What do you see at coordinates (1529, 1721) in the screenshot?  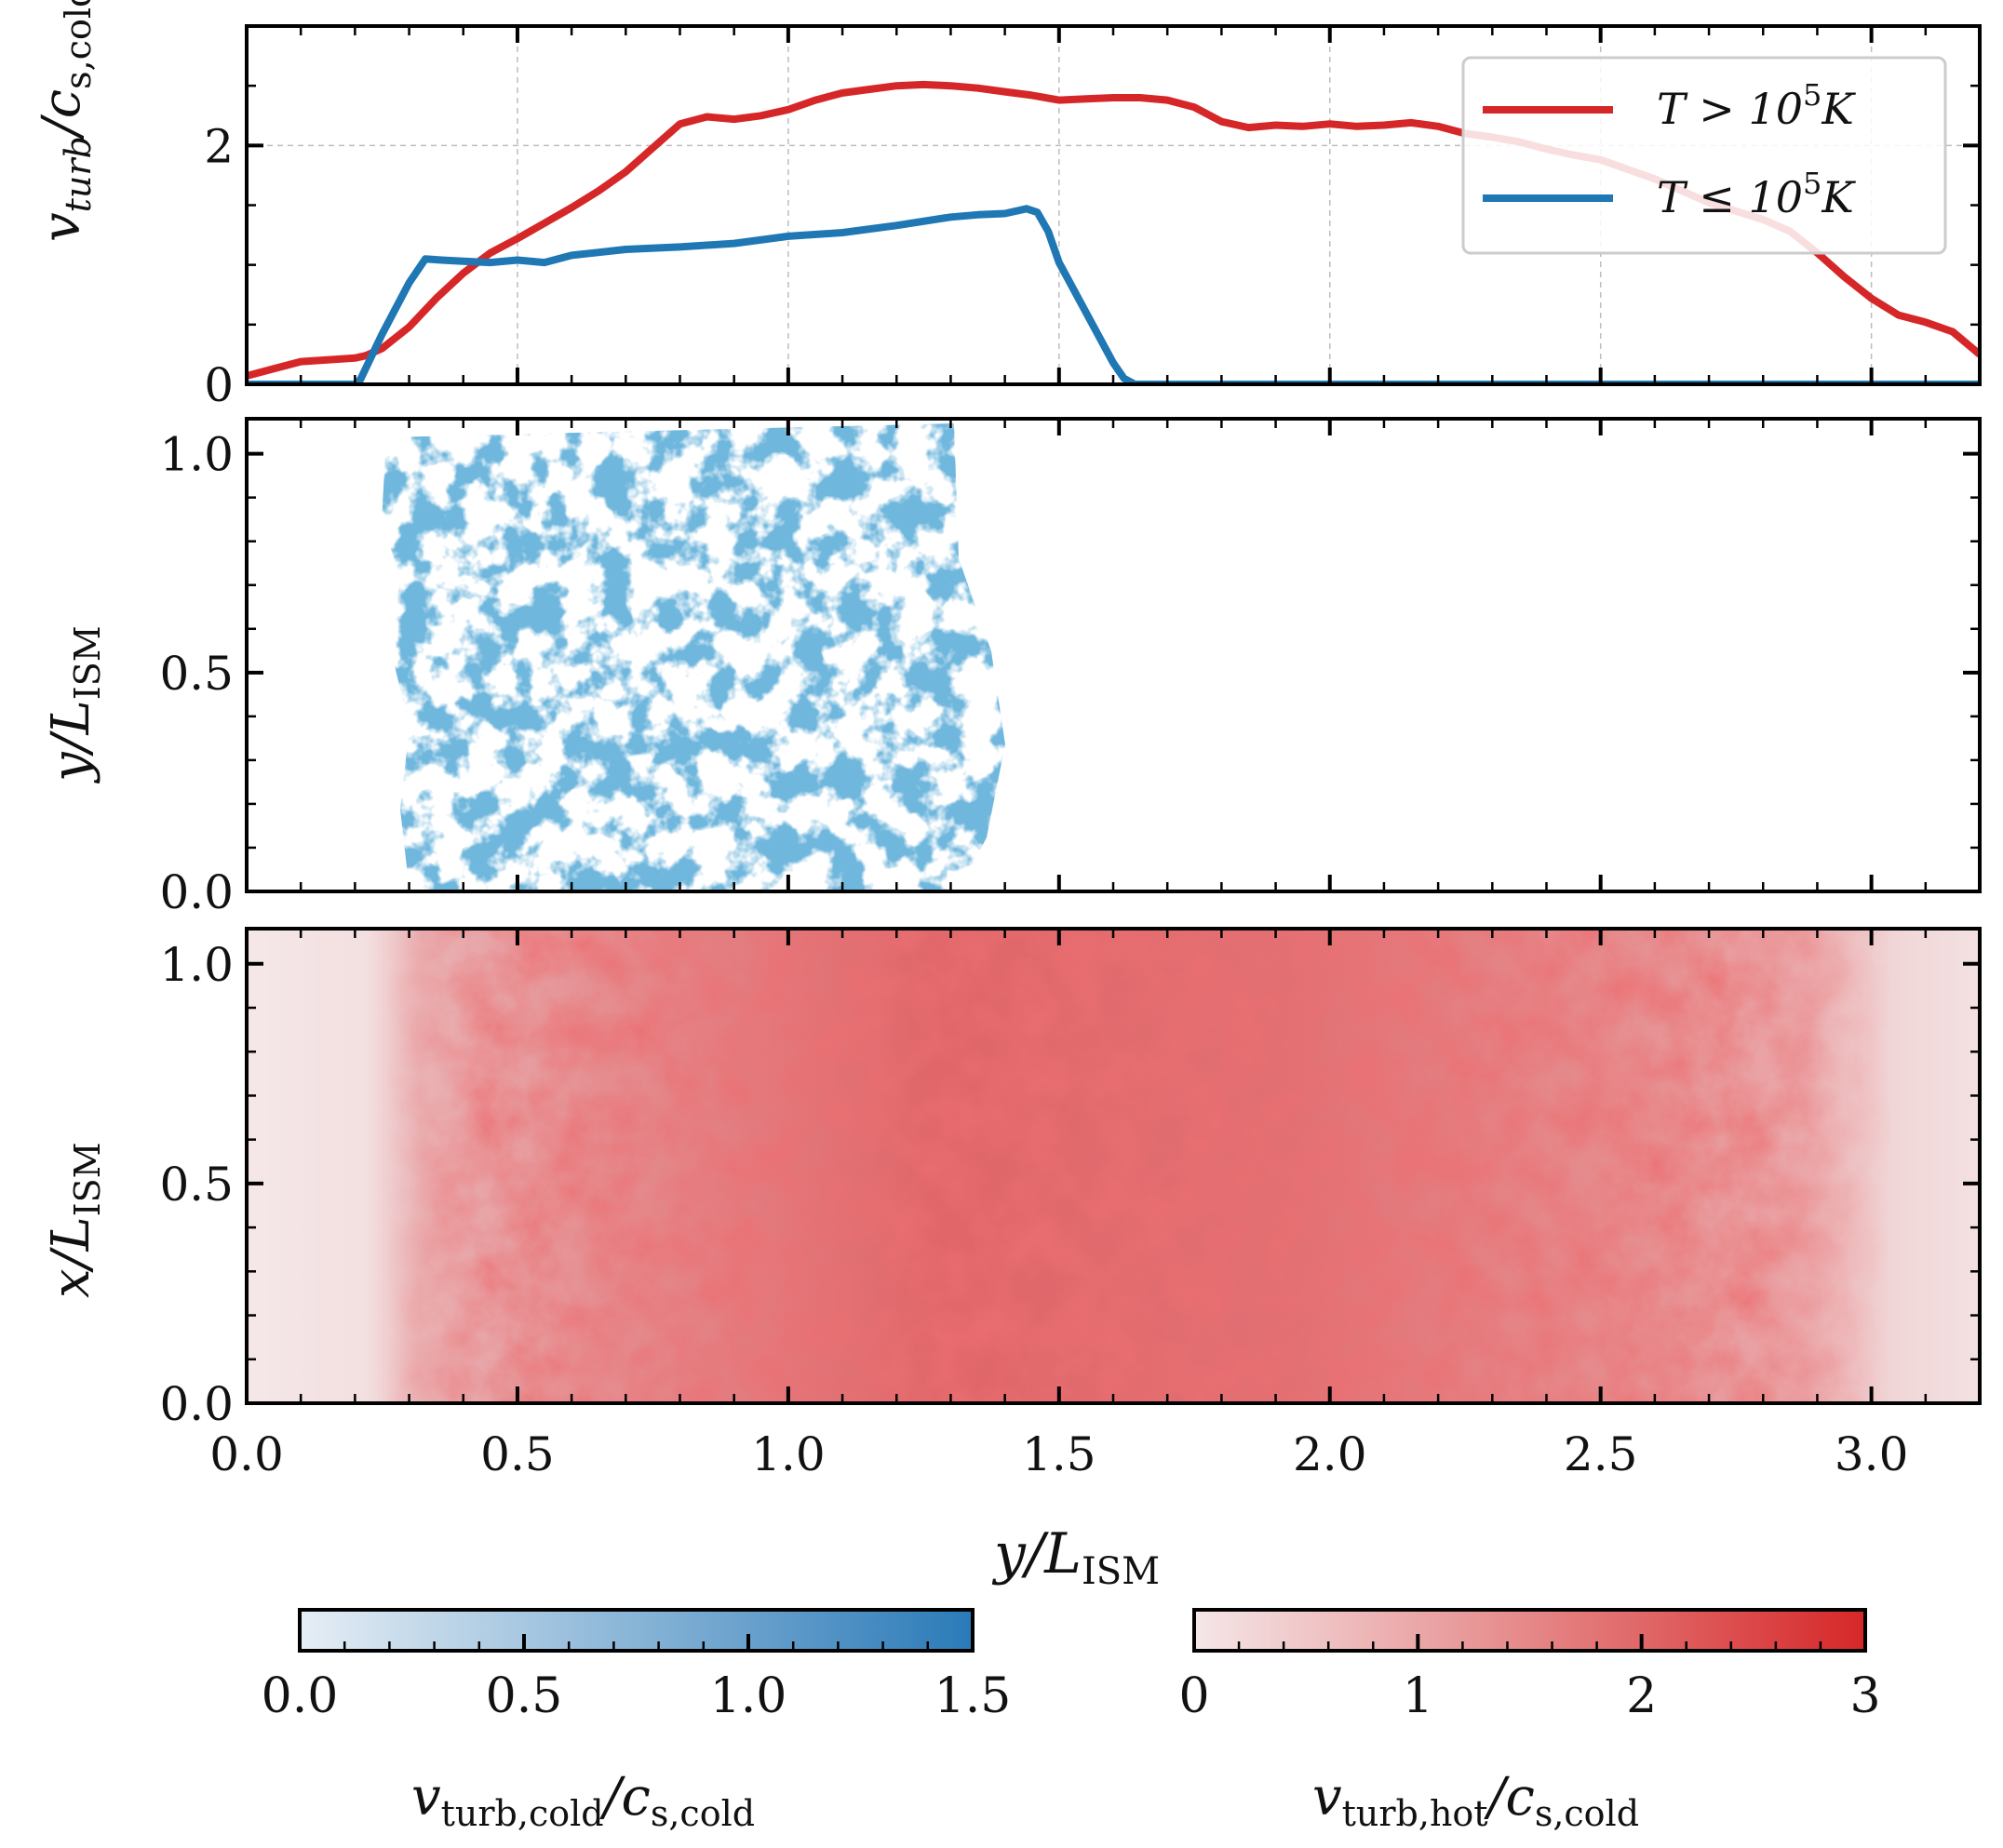 I see `colorbar-hot: 0 1 2 3 vturb,hot/cs,cold` at bounding box center [1529, 1721].